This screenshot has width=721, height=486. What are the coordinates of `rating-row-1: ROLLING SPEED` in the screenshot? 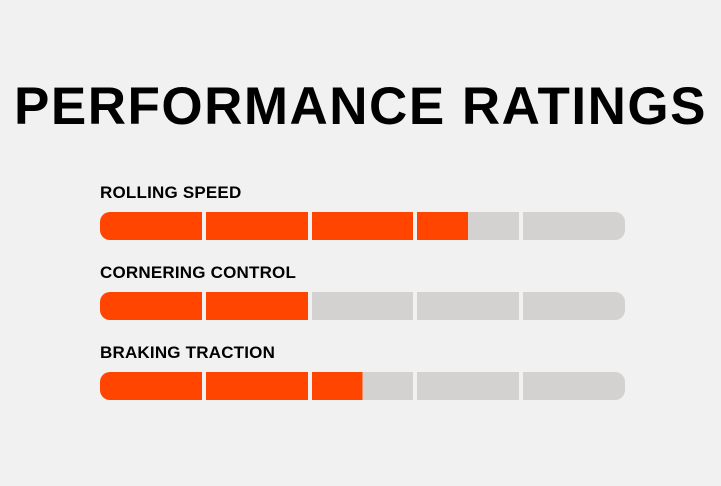 It's located at (362, 211).